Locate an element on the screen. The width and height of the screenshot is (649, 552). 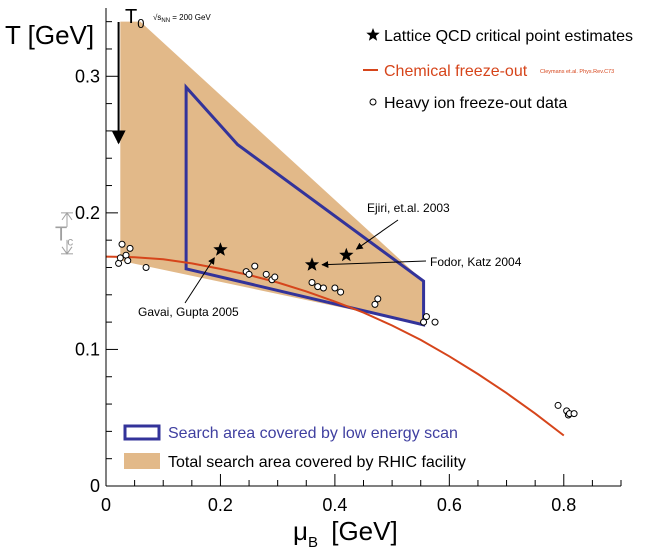
gavai-arrow is located at coordinates (199, 280).